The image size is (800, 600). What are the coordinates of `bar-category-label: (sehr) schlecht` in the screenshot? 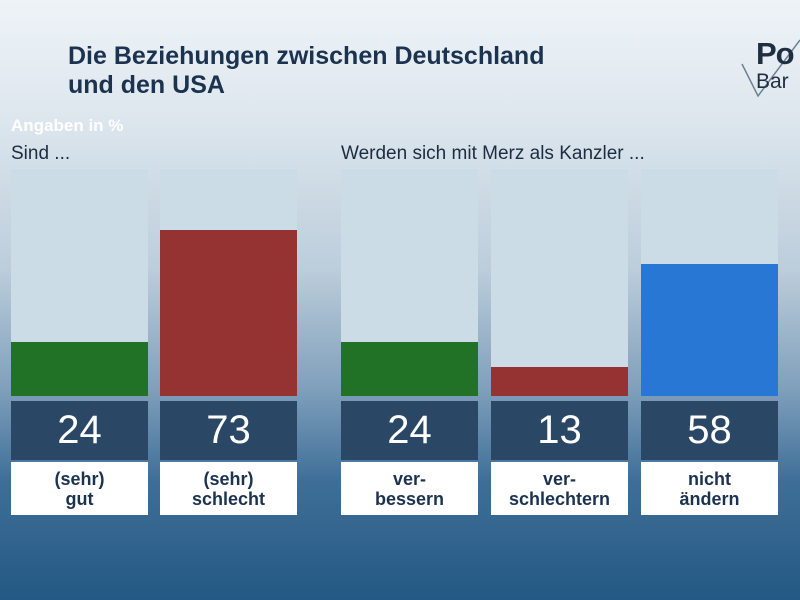 It's located at (228, 488).